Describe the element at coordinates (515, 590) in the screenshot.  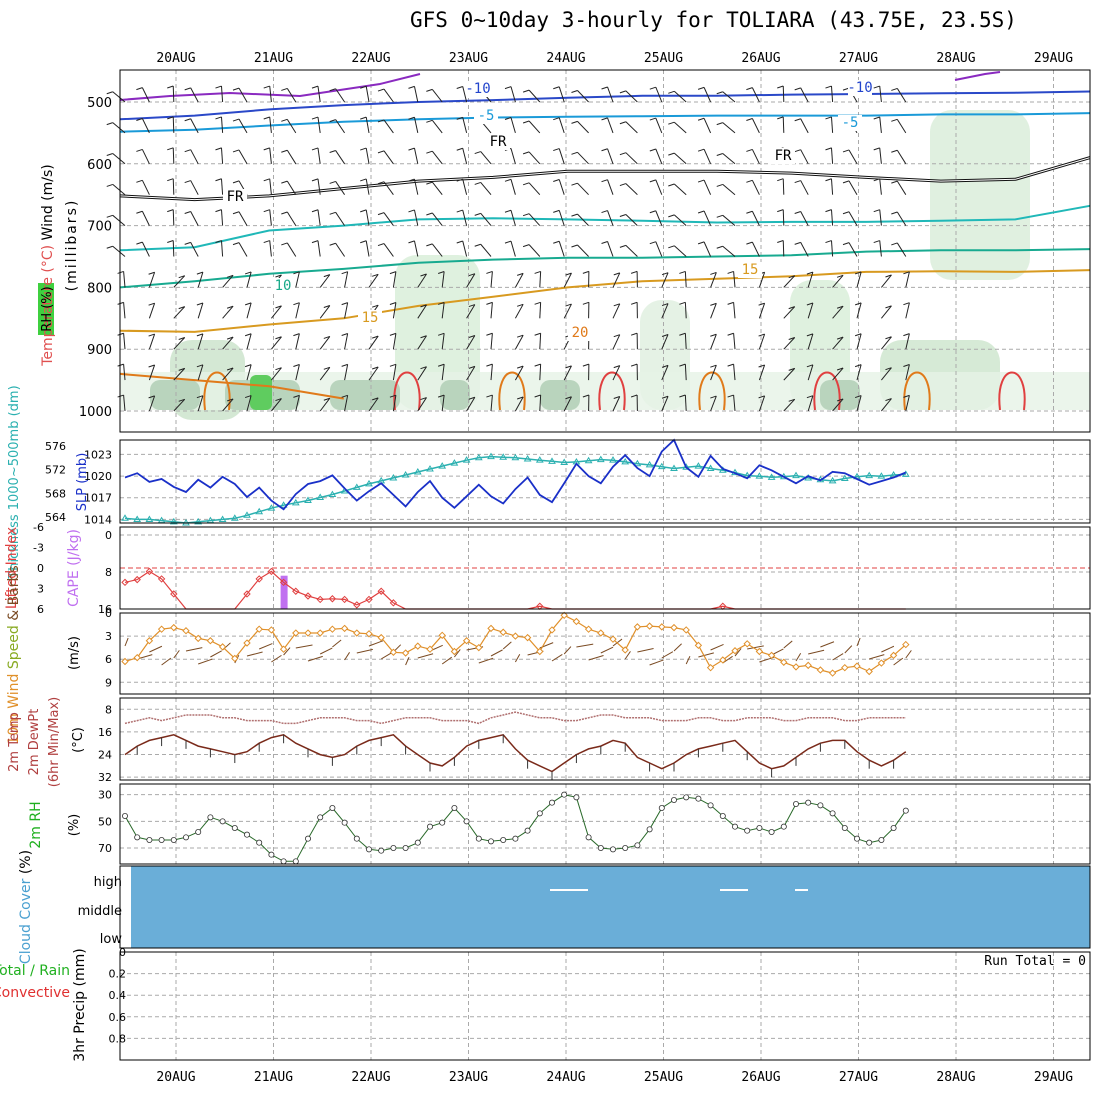
I see `li-line` at that location.